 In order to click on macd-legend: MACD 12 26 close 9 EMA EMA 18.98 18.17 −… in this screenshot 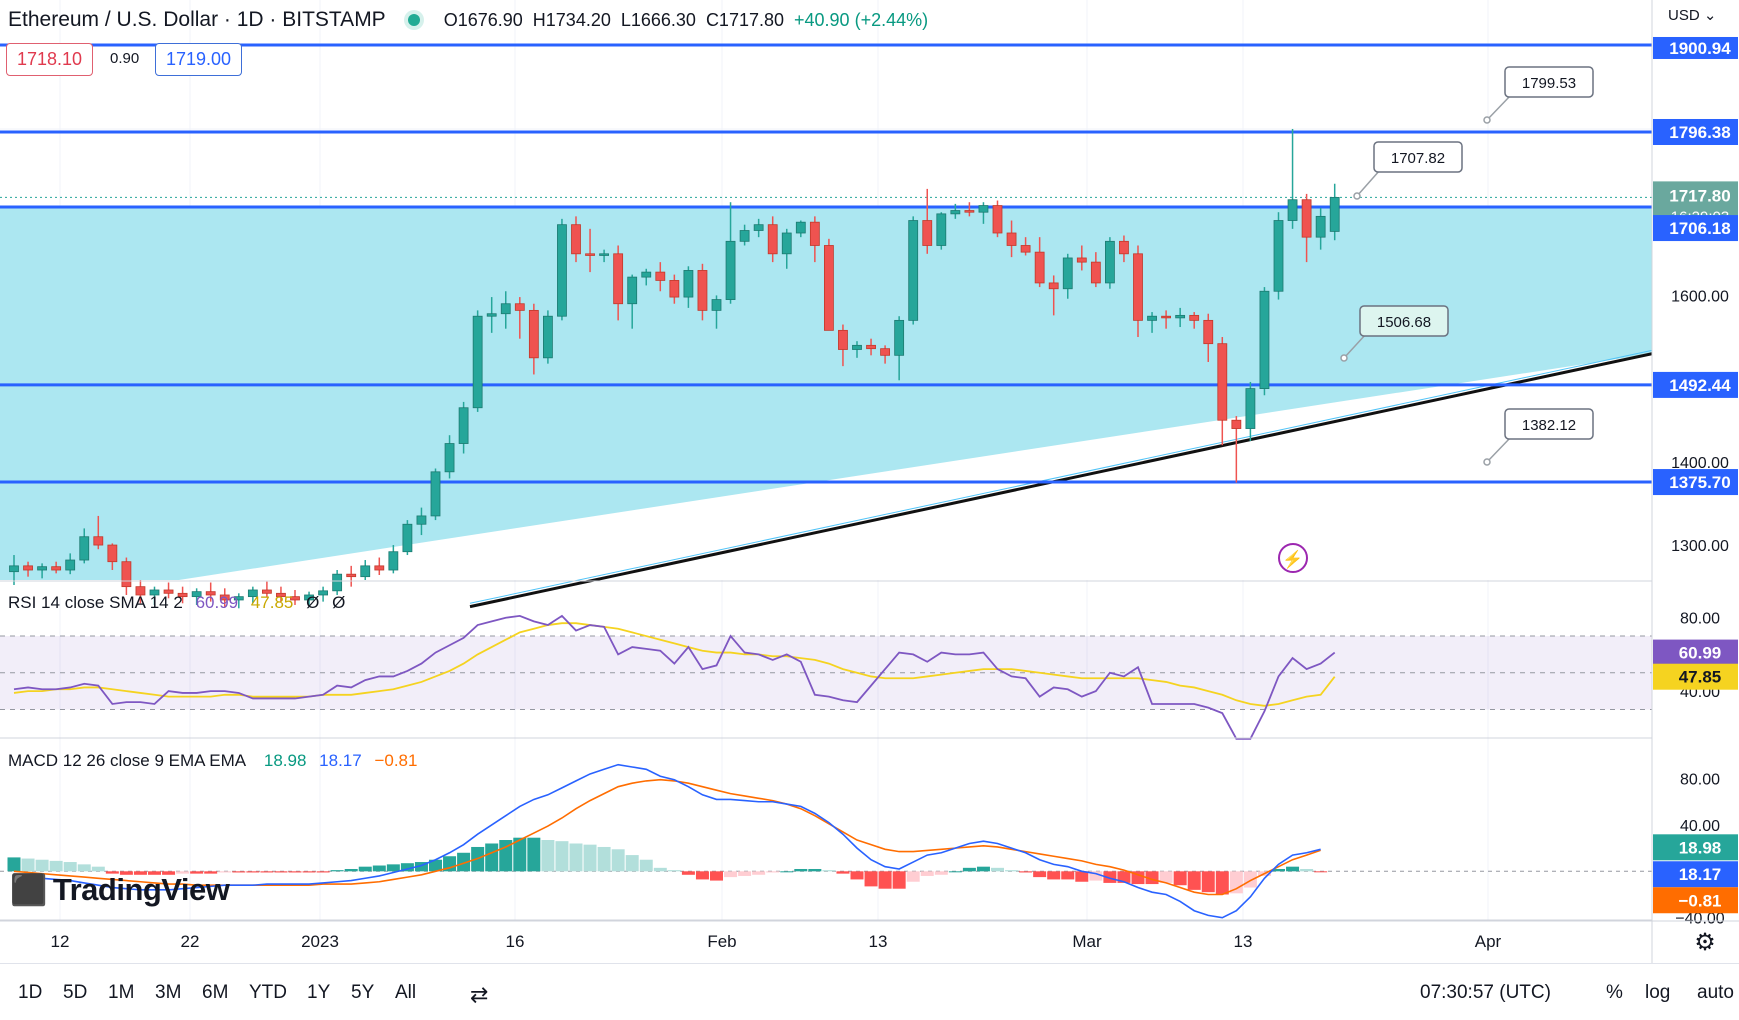, I will do `click(212, 761)`.